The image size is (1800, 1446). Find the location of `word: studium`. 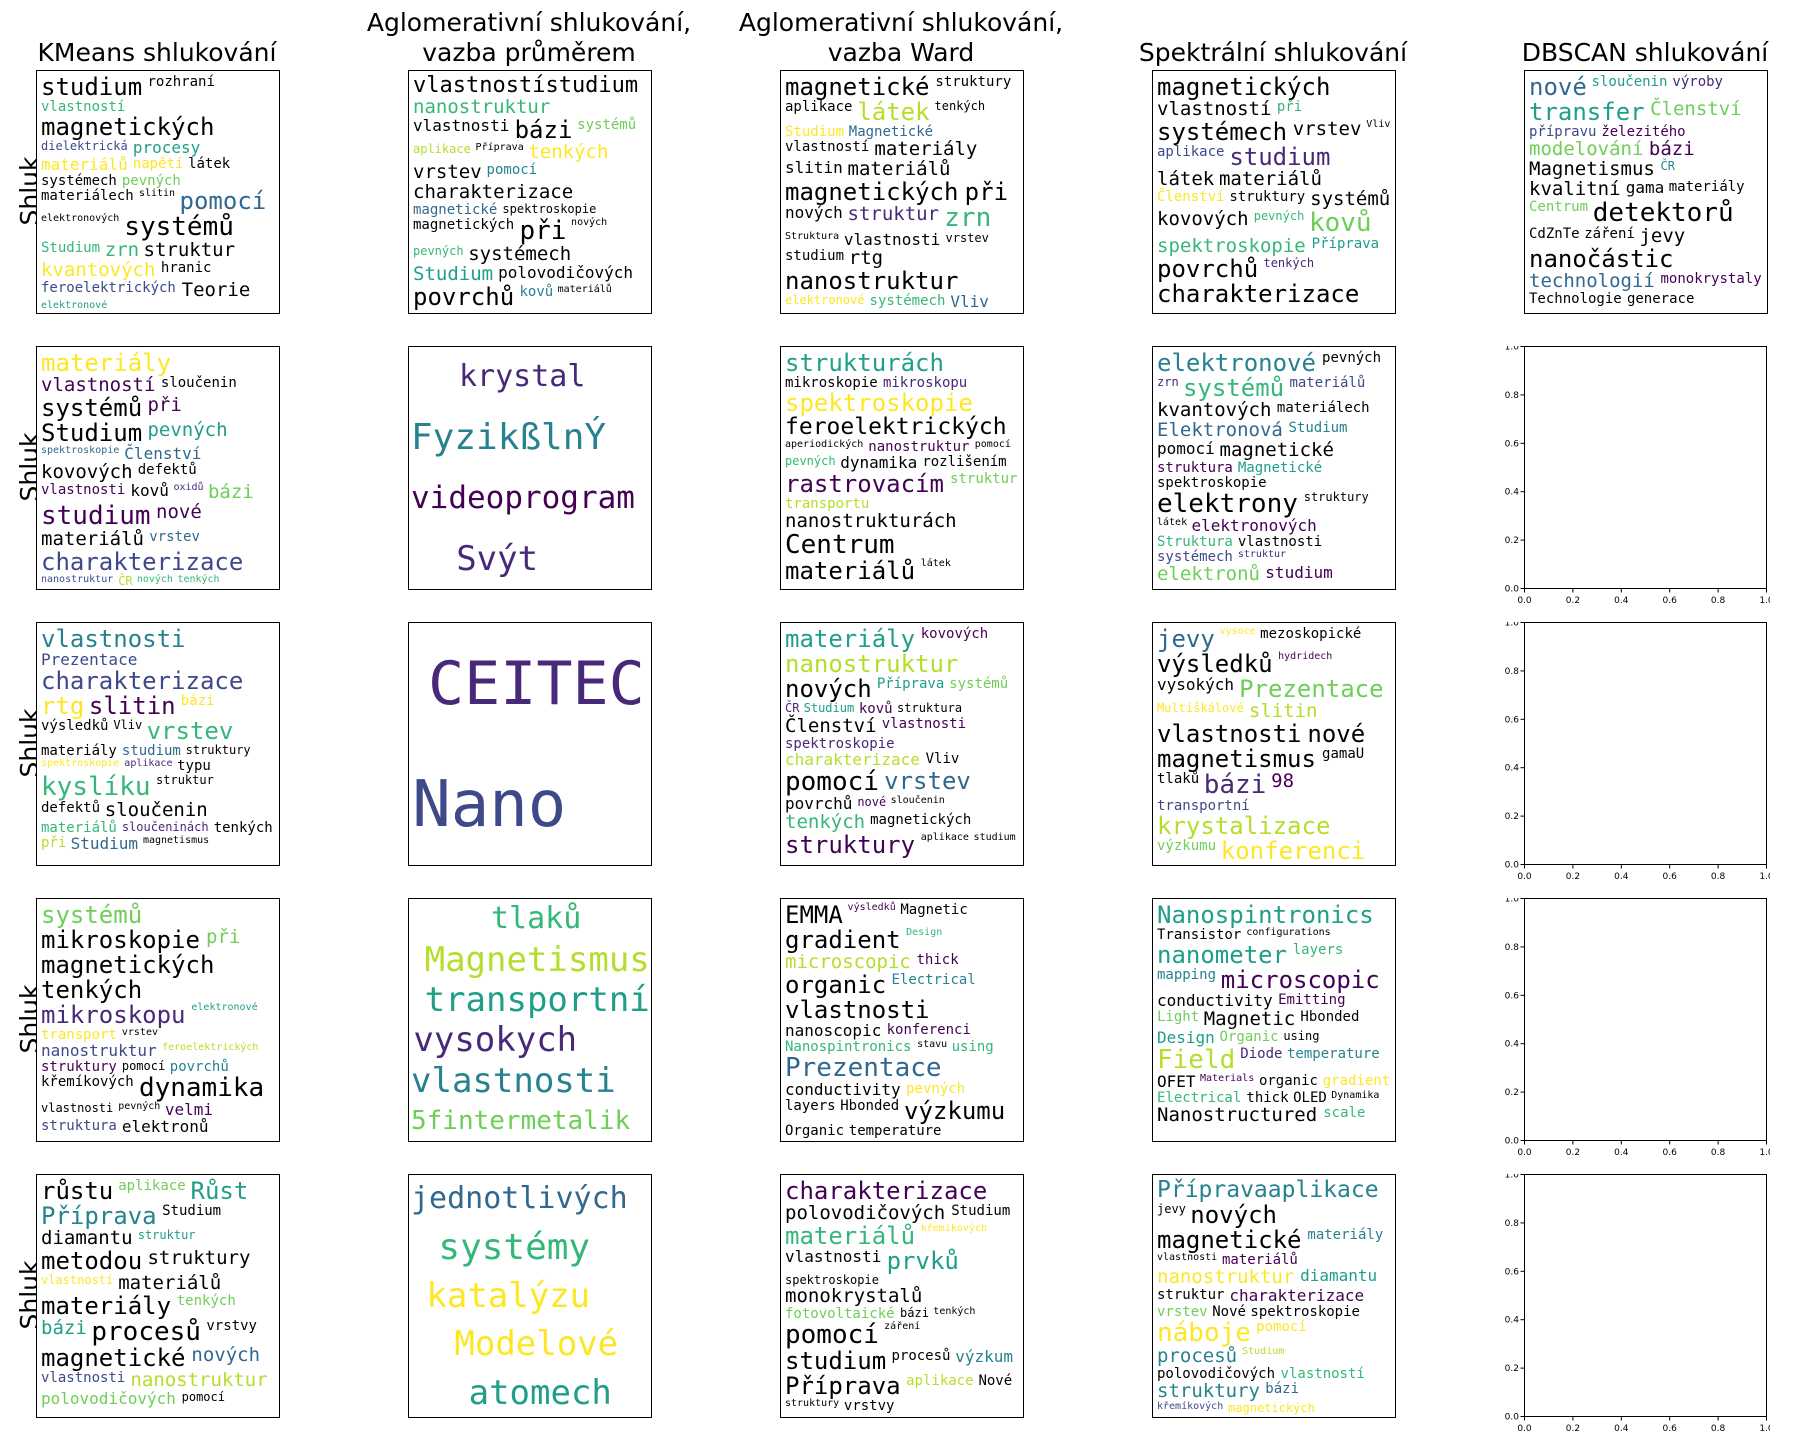

word: studium is located at coordinates (994, 837).